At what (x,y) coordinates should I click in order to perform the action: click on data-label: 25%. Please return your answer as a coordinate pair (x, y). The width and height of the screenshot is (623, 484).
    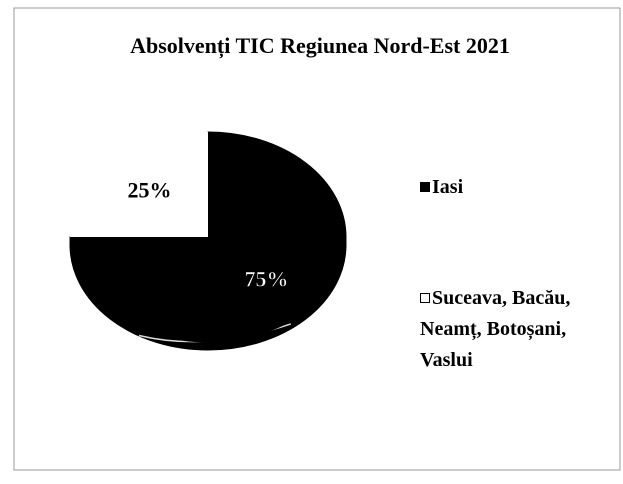
    Looking at the image, I should click on (149, 189).